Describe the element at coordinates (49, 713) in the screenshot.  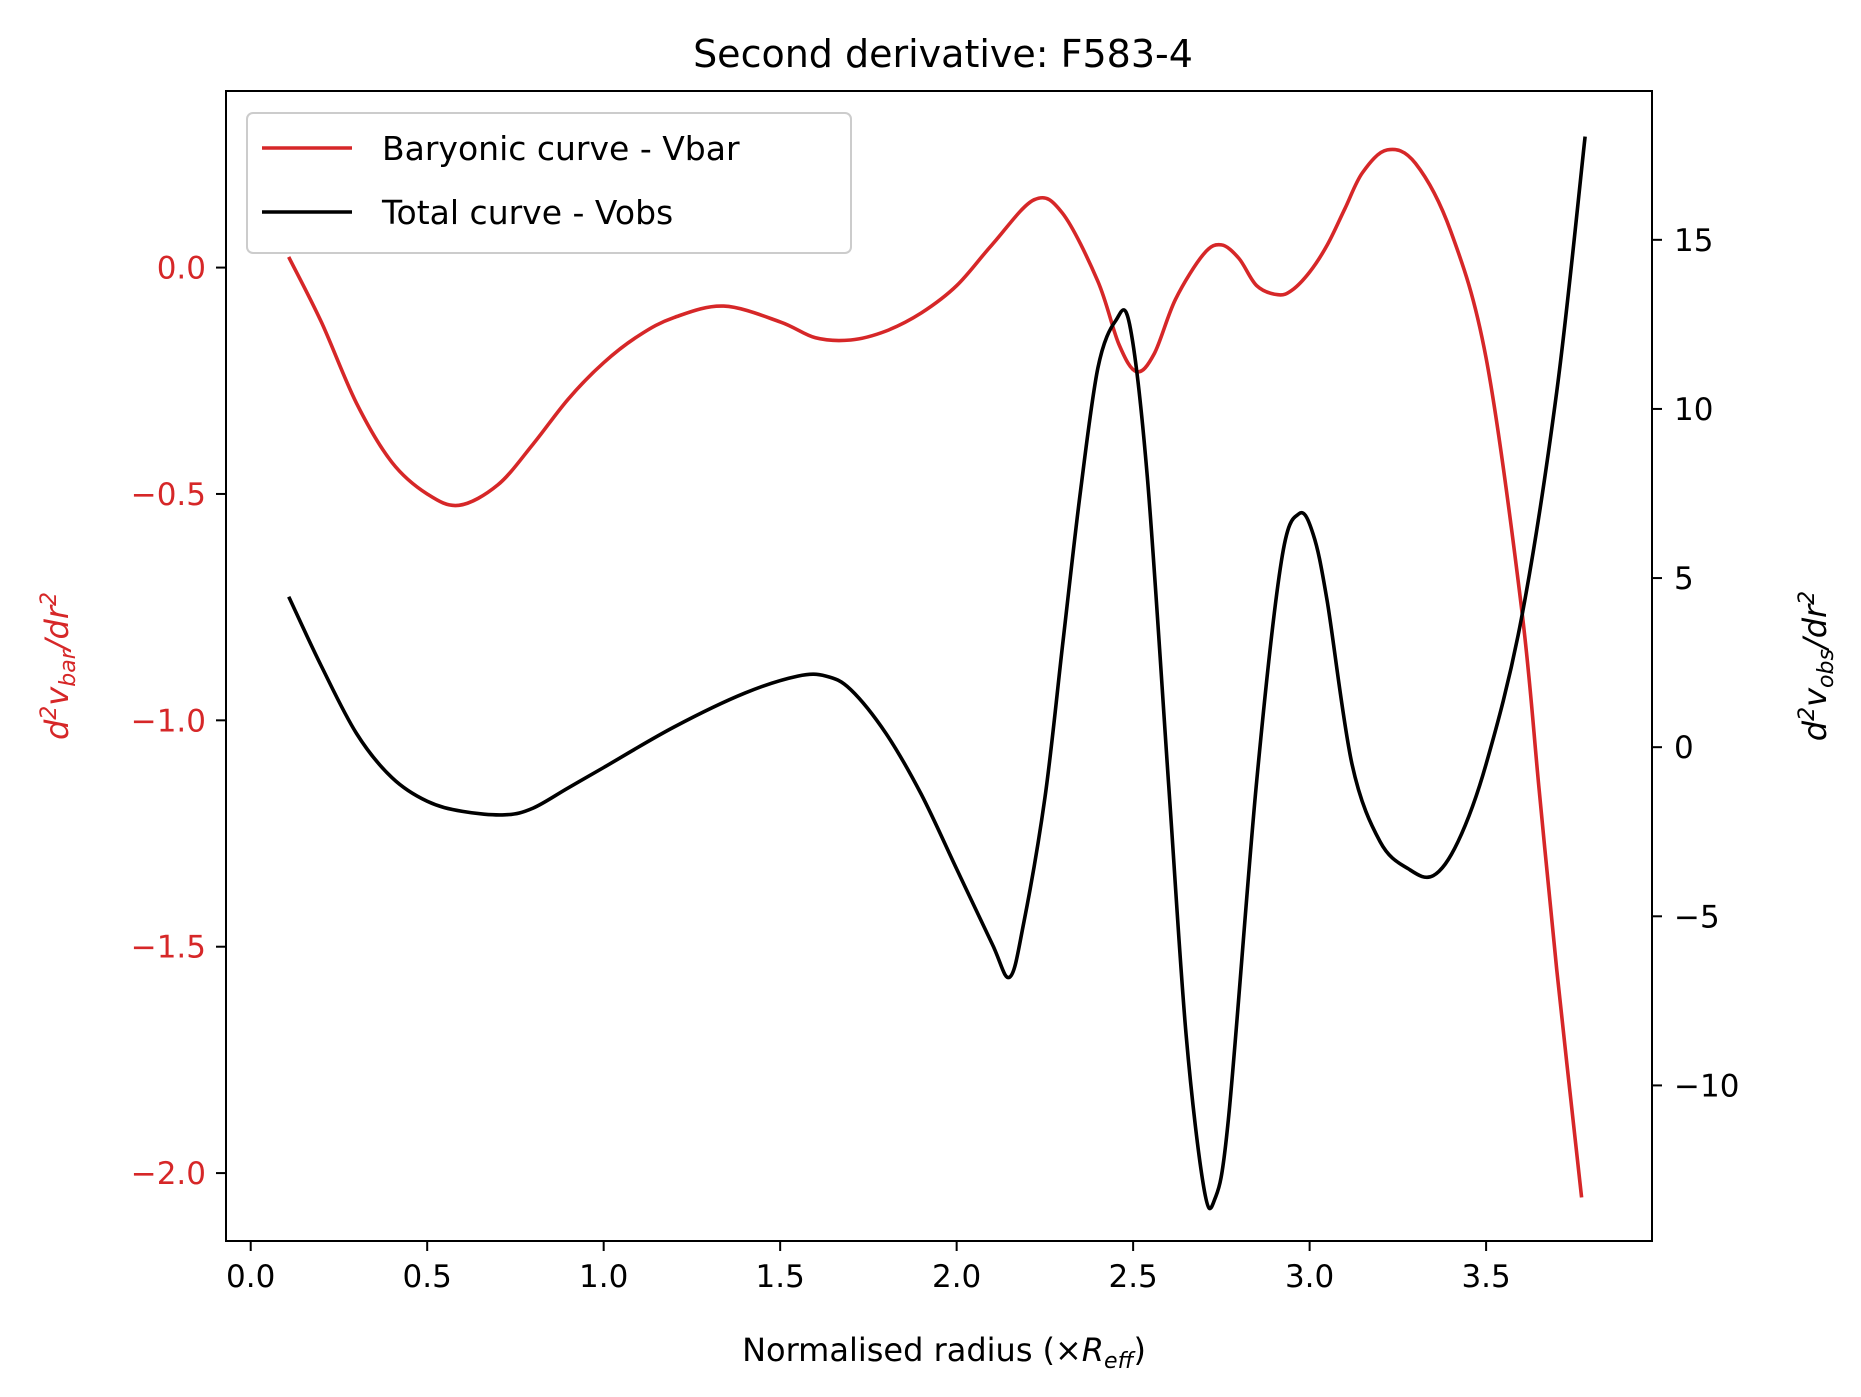
I see `y-left-label-sup: 2` at that location.